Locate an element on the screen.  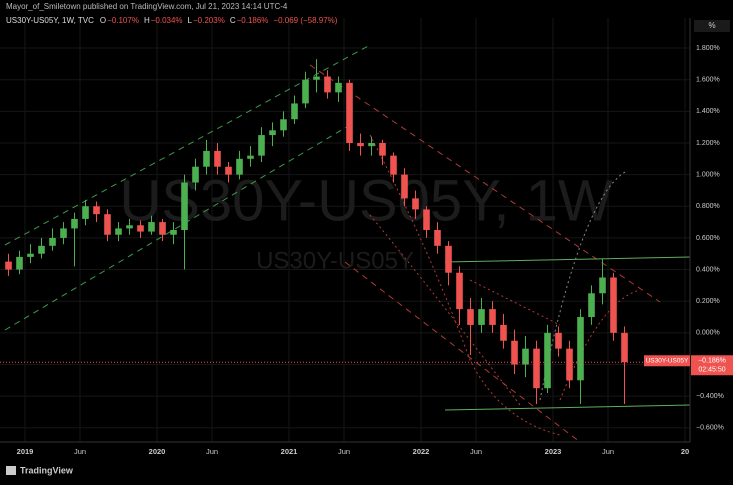
y-tick-label: 1.000% is located at coordinates (708, 174).